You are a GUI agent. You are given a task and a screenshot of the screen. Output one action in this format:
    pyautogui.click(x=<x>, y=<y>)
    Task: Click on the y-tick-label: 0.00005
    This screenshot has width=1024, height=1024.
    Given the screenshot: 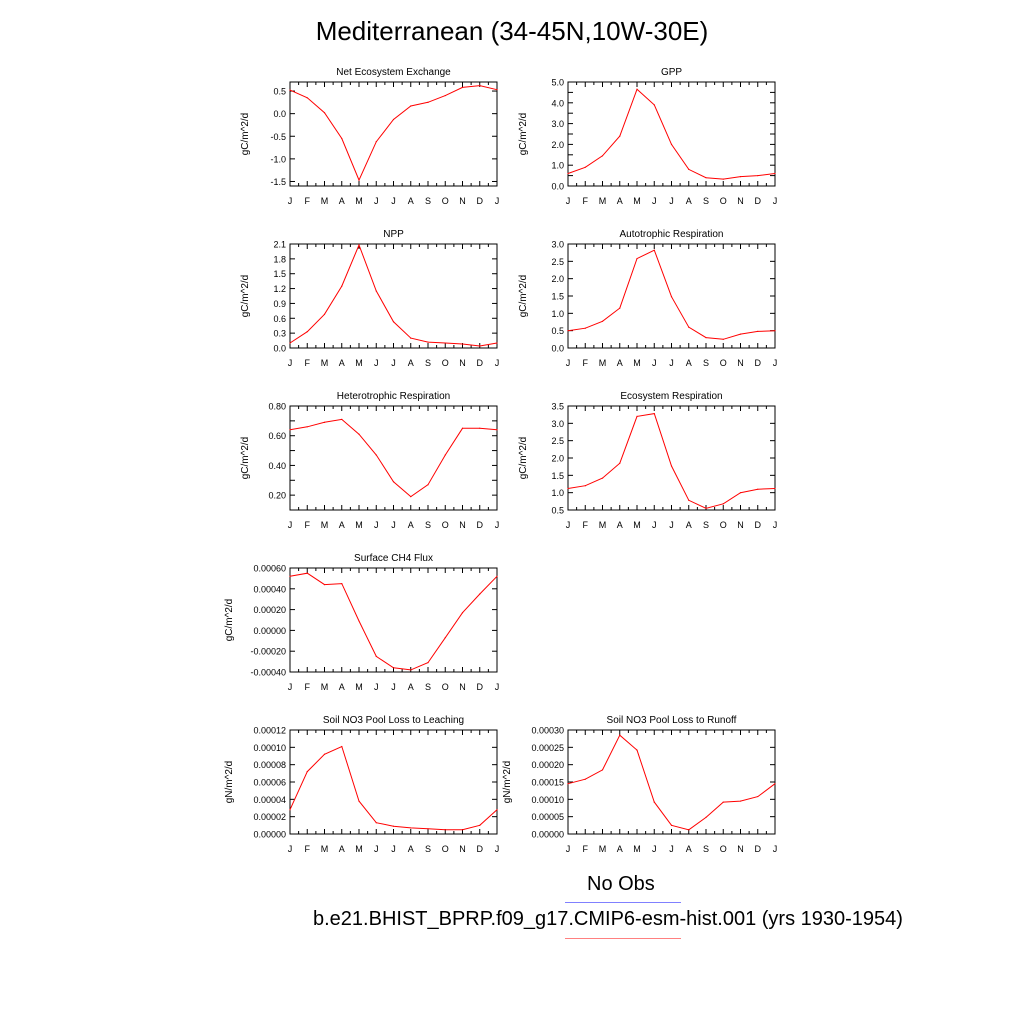 What is the action you would take?
    pyautogui.click(x=547, y=817)
    